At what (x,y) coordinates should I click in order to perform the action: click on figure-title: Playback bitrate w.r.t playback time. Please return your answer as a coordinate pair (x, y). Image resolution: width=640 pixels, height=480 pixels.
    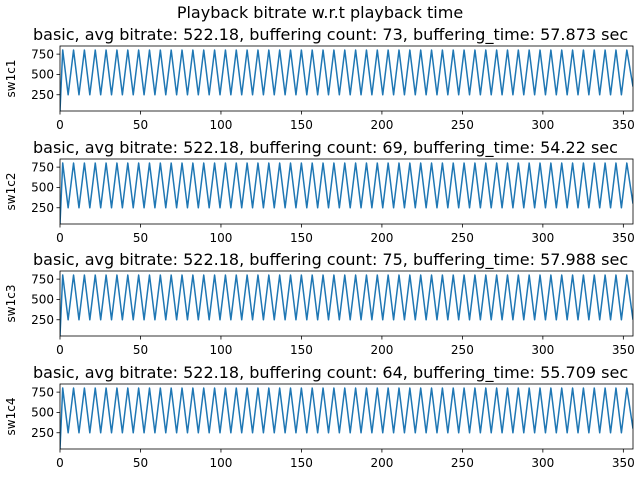
    Looking at the image, I should click on (320, 12).